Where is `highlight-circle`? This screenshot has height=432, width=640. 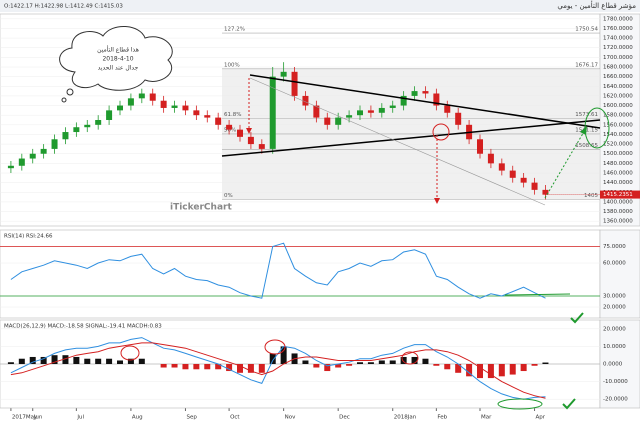 highlight-circle is located at coordinates (441, 132).